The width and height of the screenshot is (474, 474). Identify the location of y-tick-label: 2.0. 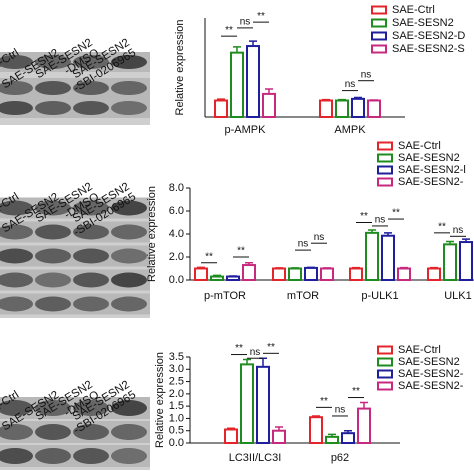
(176, 394).